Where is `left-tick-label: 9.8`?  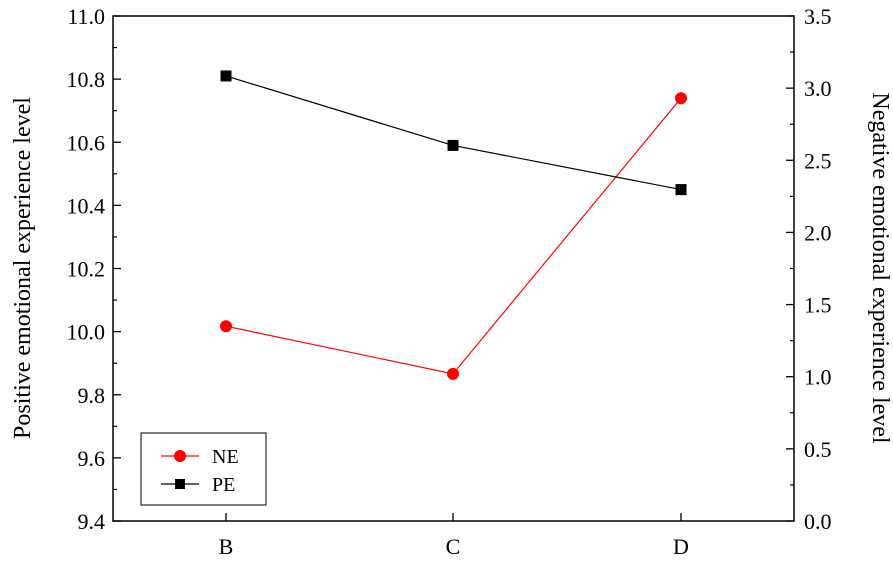
left-tick-label: 9.8 is located at coordinates (92, 395).